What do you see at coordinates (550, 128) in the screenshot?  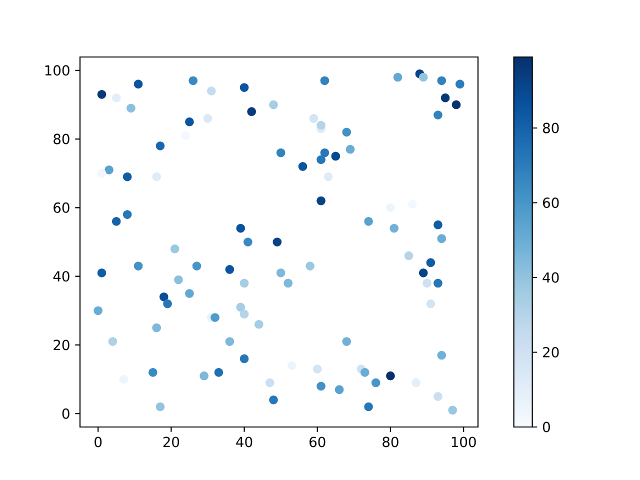 I see `color-bar-label: 80` at bounding box center [550, 128].